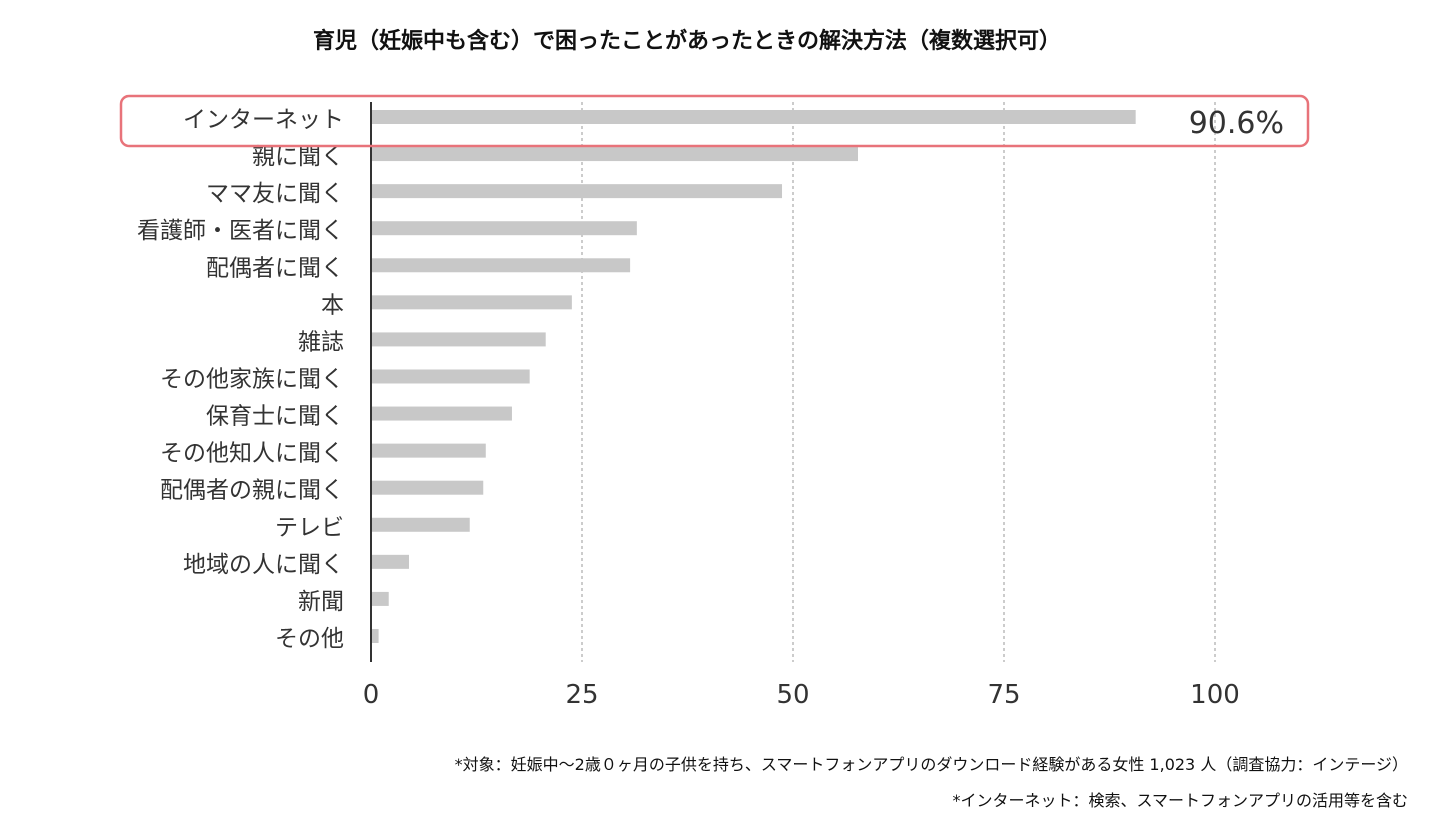 The height and width of the screenshot is (832, 1440). I want to click on highlight-box, so click(714, 121).